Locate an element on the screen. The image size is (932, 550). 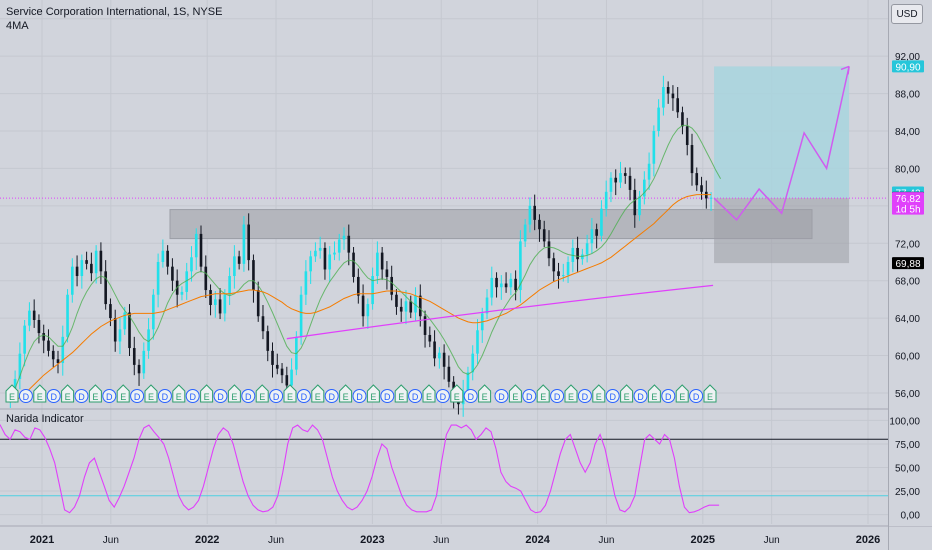
time-axis: 2021 Jun 2022 Jun 2023 Jun 2024 Jun 2025 Jun 2026 is located at coordinates (455, 540).